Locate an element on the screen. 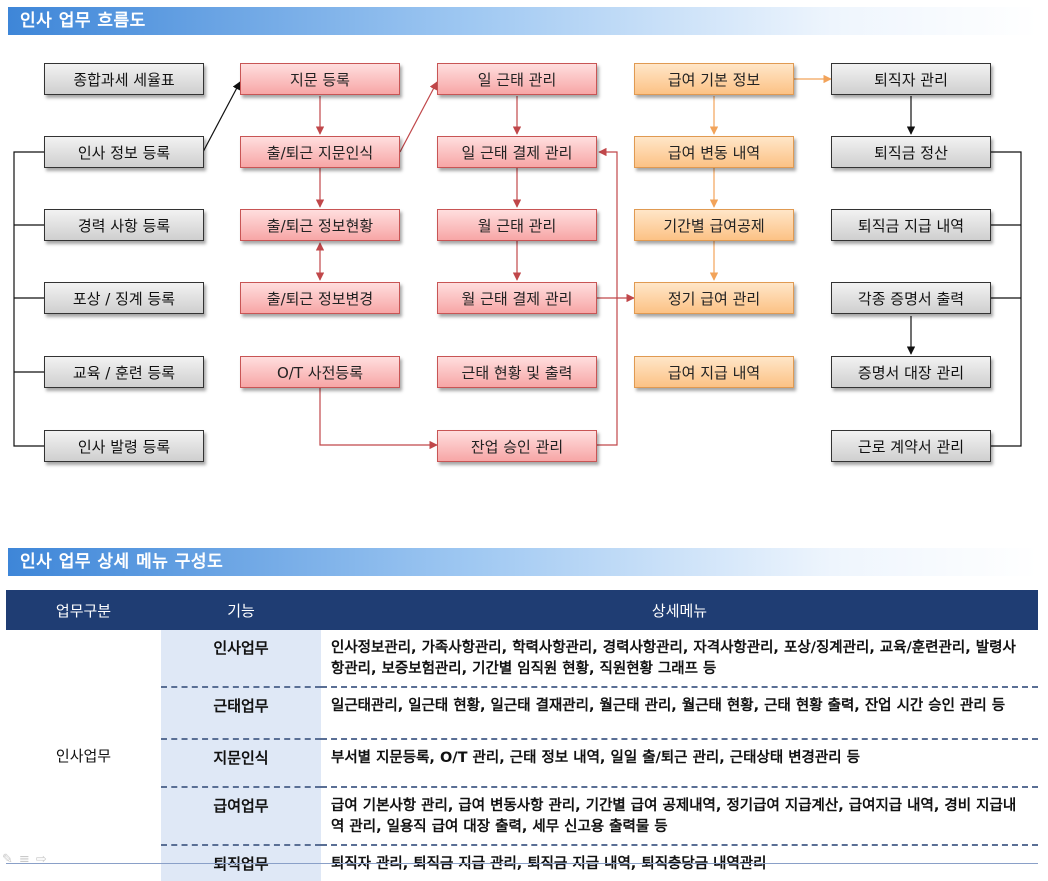  box-attendance-info-change: 출/퇴근 정보변경 is located at coordinates (320, 298).